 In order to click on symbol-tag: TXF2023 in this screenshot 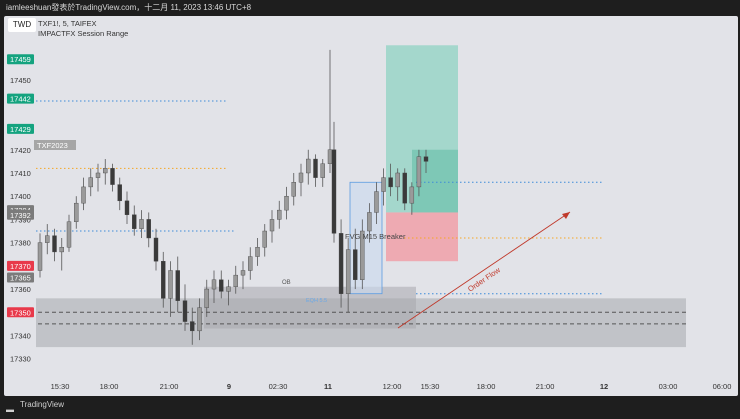, I will do `click(52, 145)`.